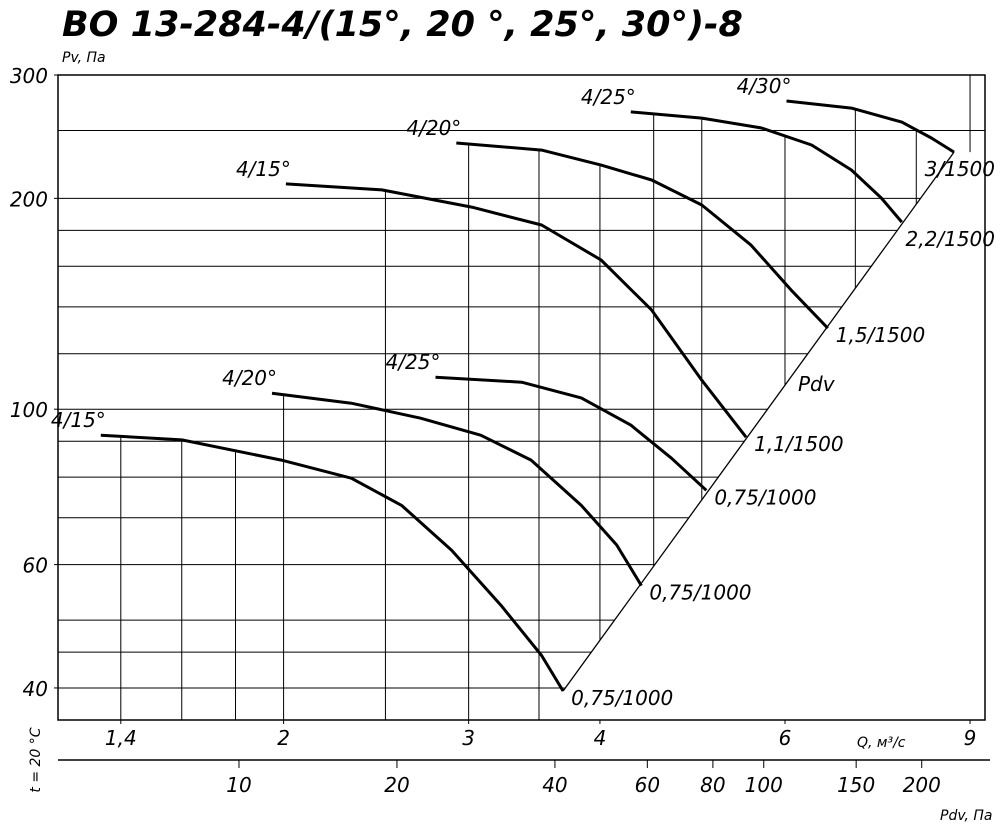  Describe the element at coordinates (856, 785) in the screenshot. I see `x2-tick-label: 150` at that location.